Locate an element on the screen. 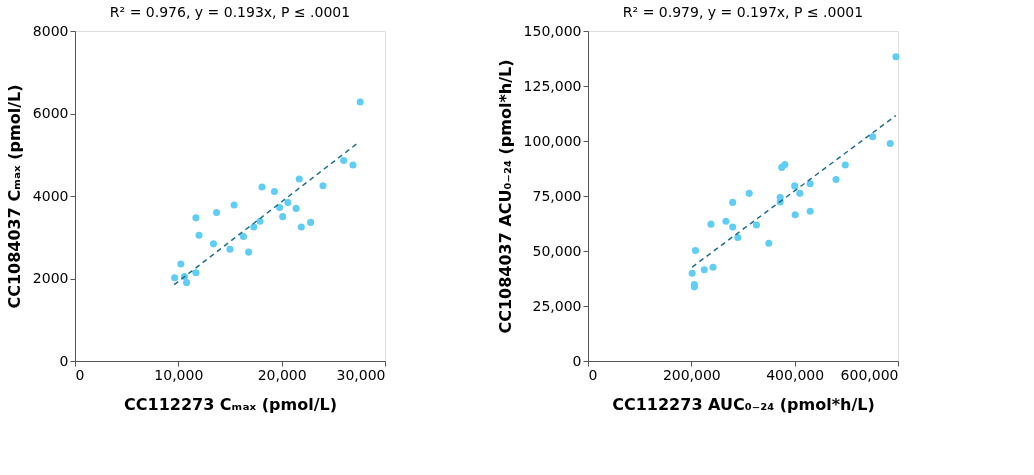 The width and height of the screenshot is (1034, 475). x-tick-label: 20,000 is located at coordinates (282, 374).